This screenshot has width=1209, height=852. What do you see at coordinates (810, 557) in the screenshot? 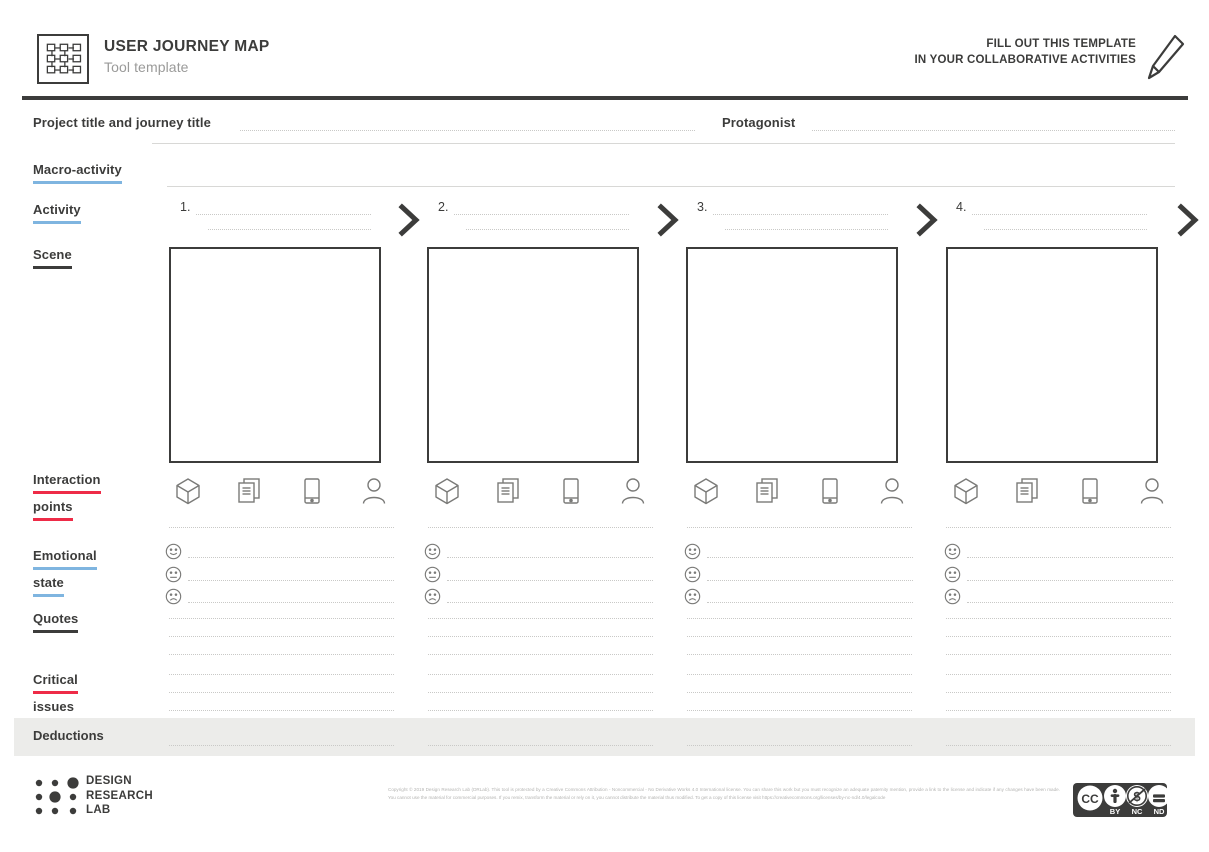
I see `emotion-note-3-happy` at bounding box center [810, 557].